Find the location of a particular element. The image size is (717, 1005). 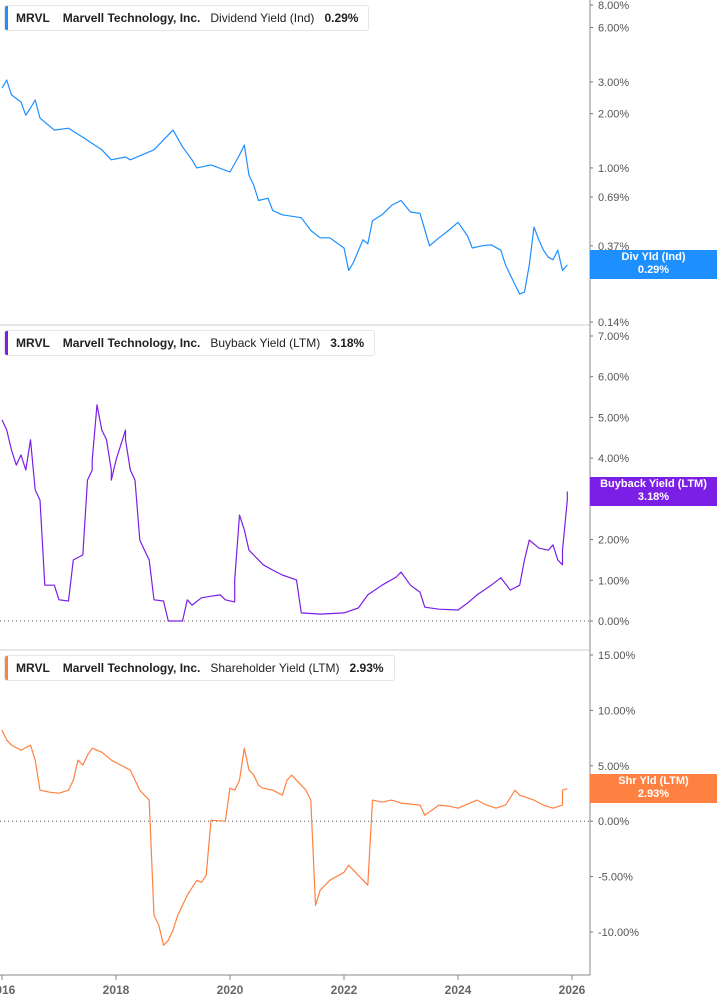

value-label-name: Shr Yld (LTM) is located at coordinates (653, 781).